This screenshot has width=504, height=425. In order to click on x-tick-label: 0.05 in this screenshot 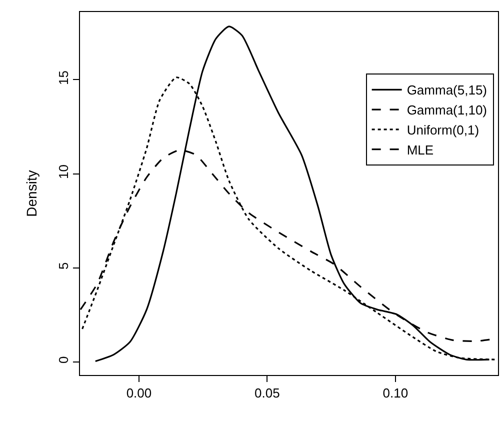, I will do `click(267, 393)`.